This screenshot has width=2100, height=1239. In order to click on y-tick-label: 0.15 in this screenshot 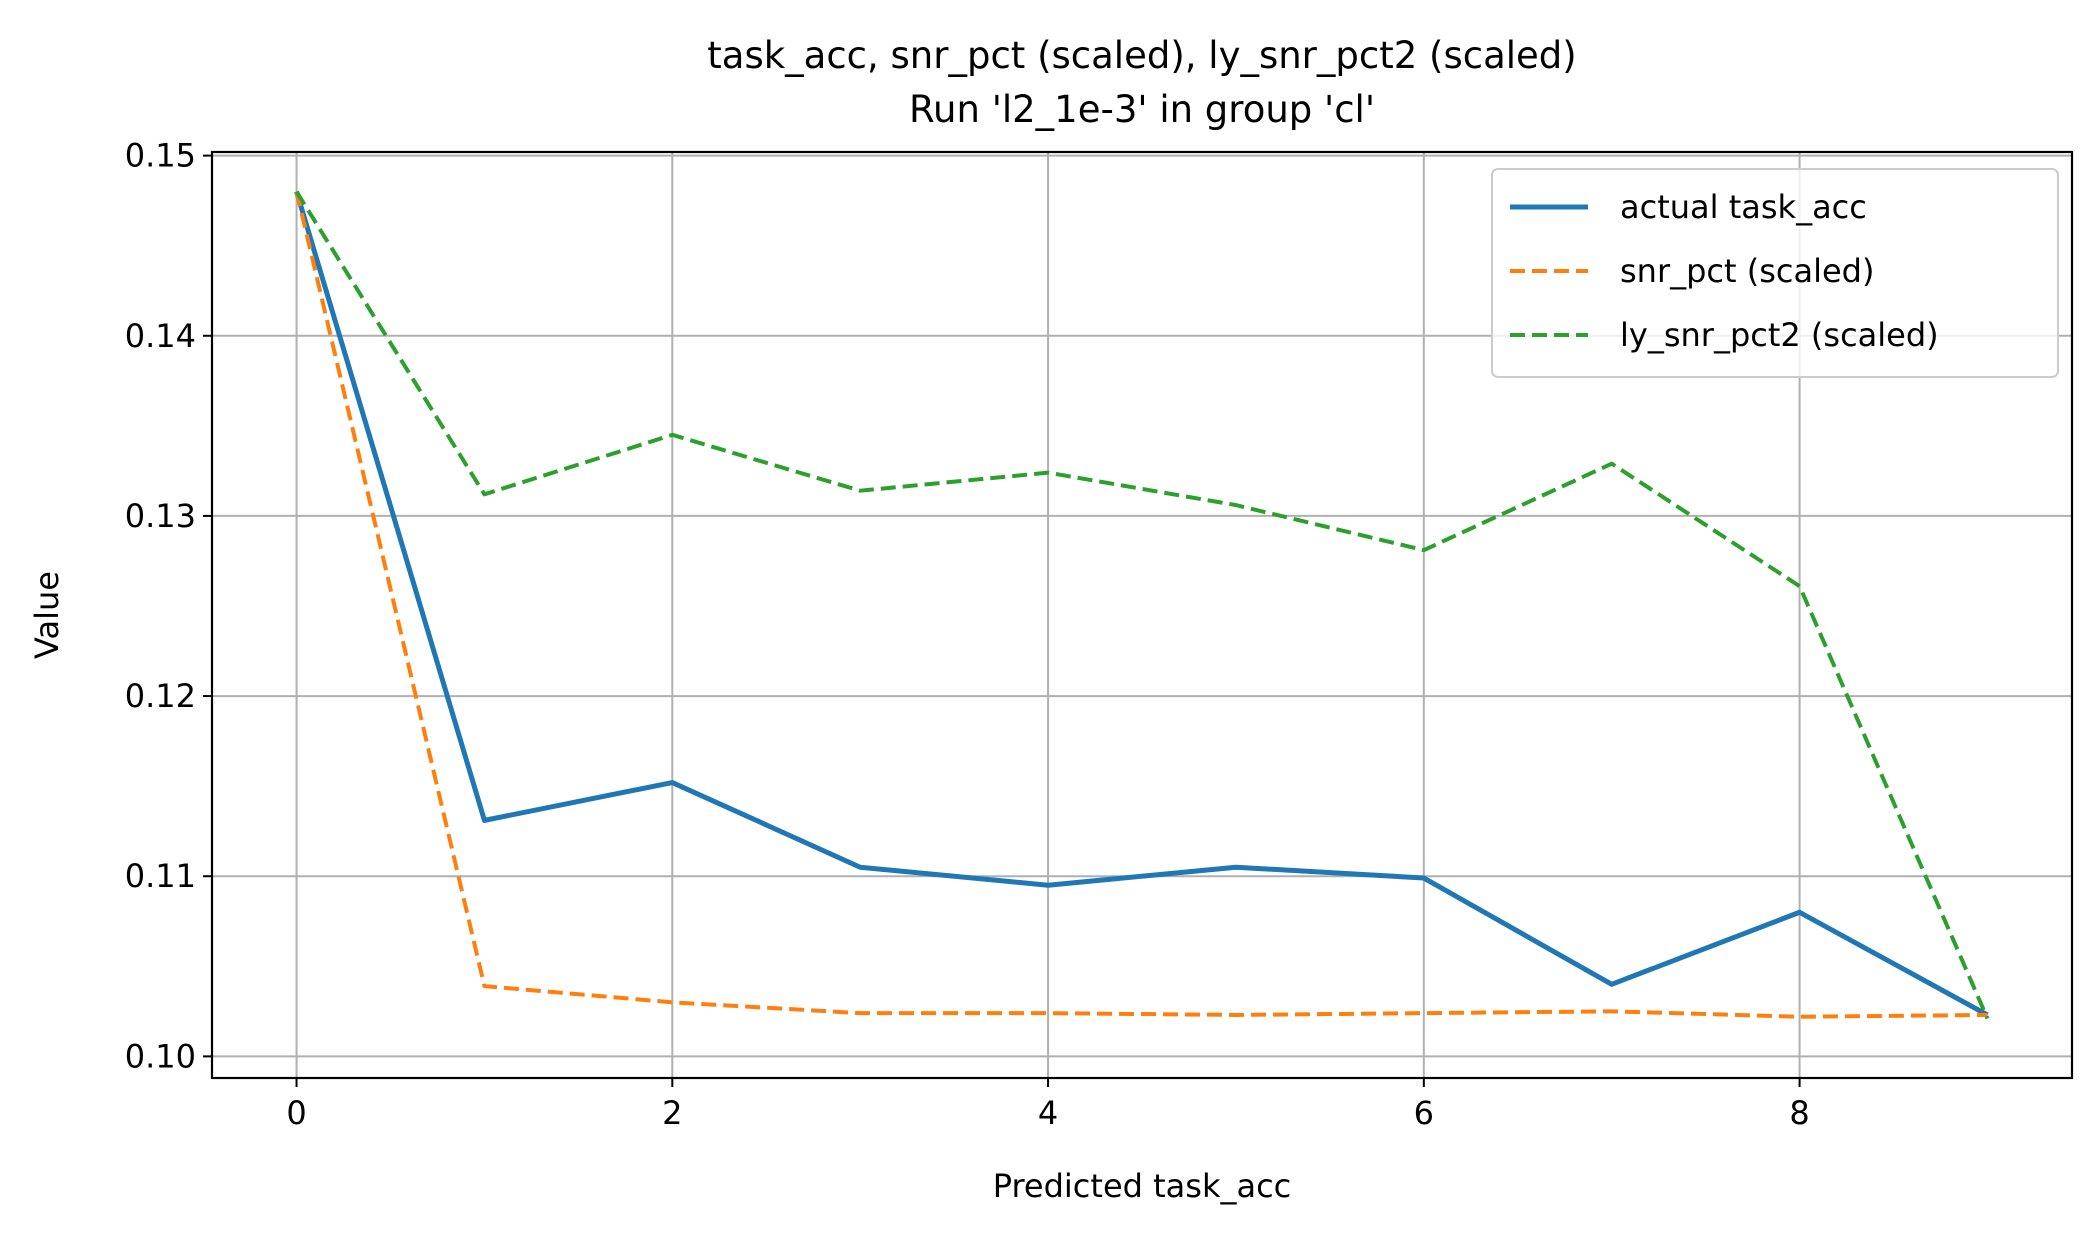, I will do `click(160, 156)`.